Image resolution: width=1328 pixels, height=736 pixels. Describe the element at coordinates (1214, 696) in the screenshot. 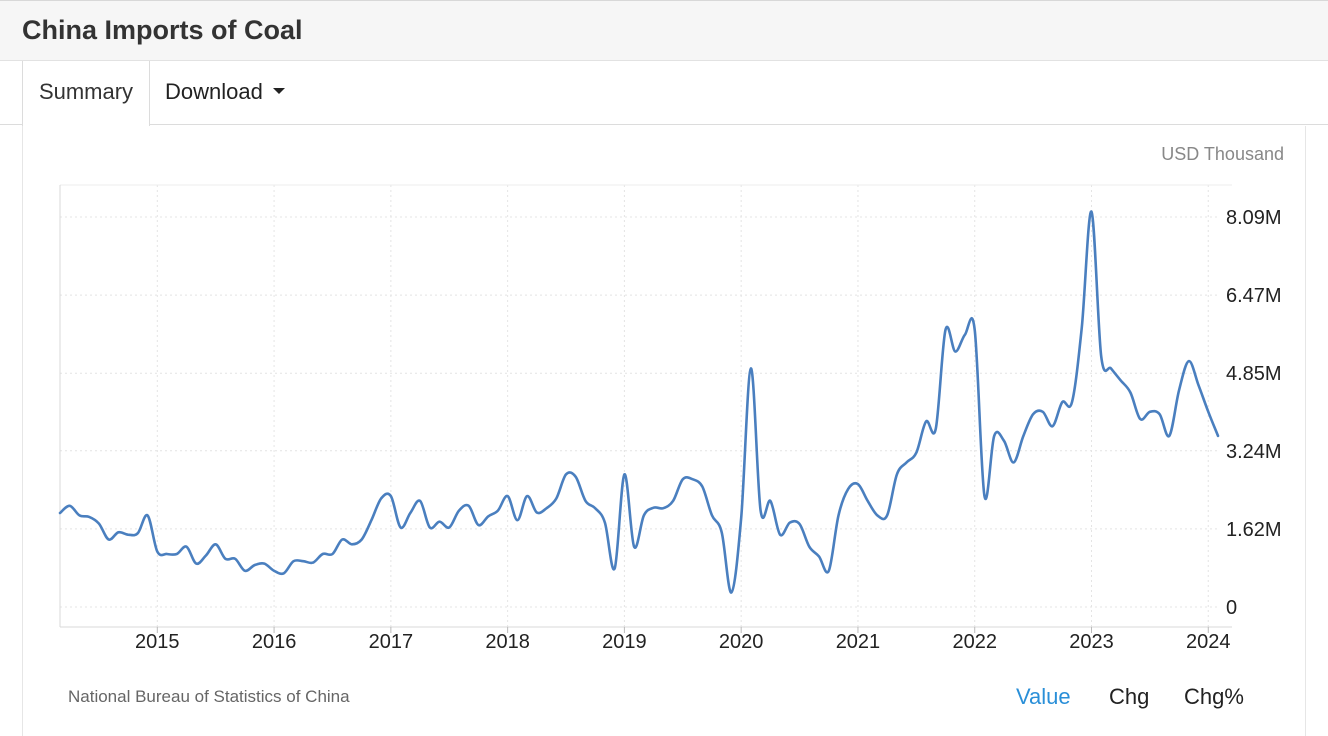

I see `view-chg-percent-link: Chg%` at that location.